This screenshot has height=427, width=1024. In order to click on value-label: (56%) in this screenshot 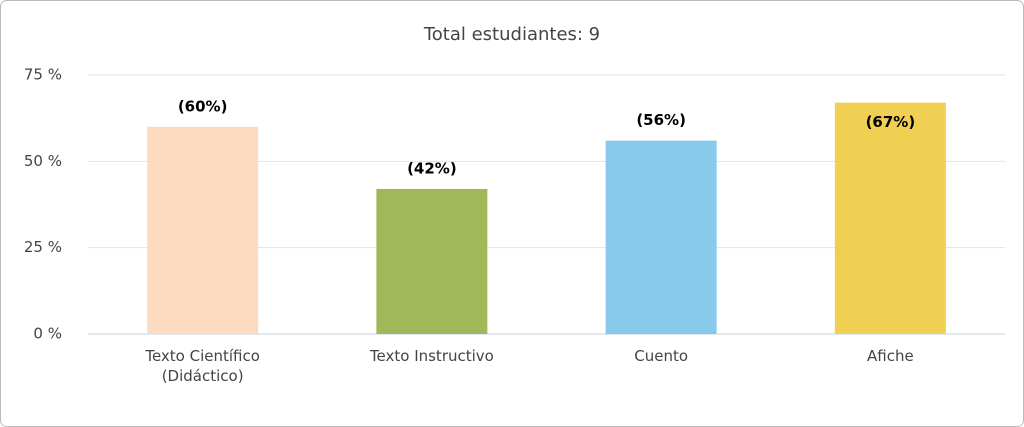, I will do `click(661, 120)`.